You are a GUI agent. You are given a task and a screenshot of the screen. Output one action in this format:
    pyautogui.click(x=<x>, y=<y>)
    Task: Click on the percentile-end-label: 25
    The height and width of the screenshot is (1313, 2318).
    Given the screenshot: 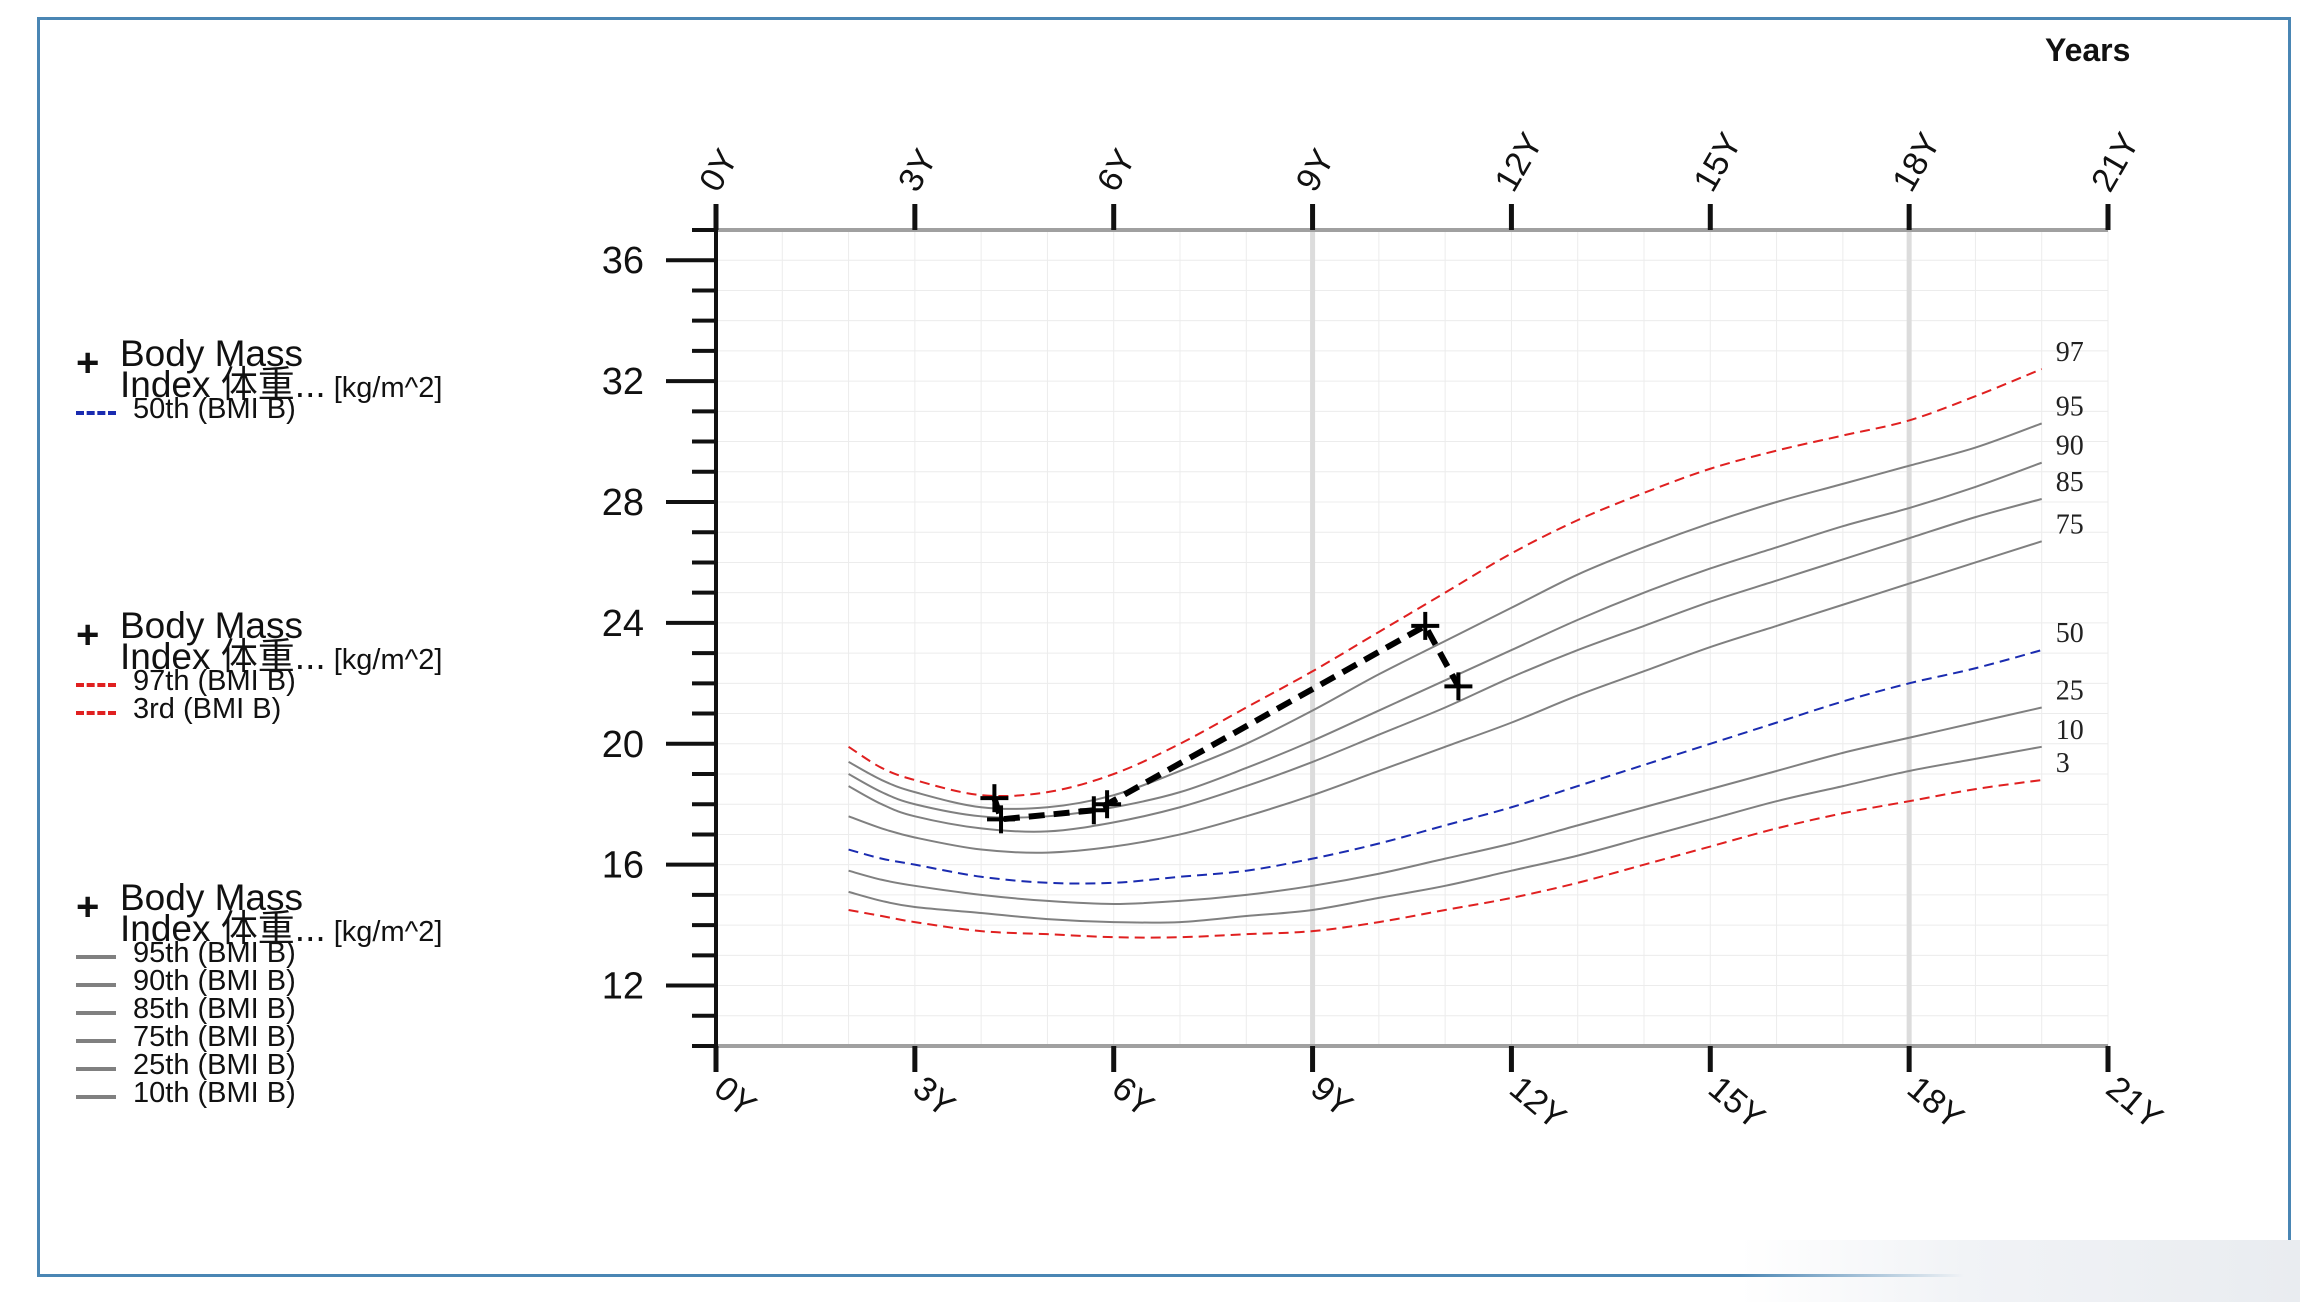 What is the action you would take?
    pyautogui.click(x=2070, y=691)
    